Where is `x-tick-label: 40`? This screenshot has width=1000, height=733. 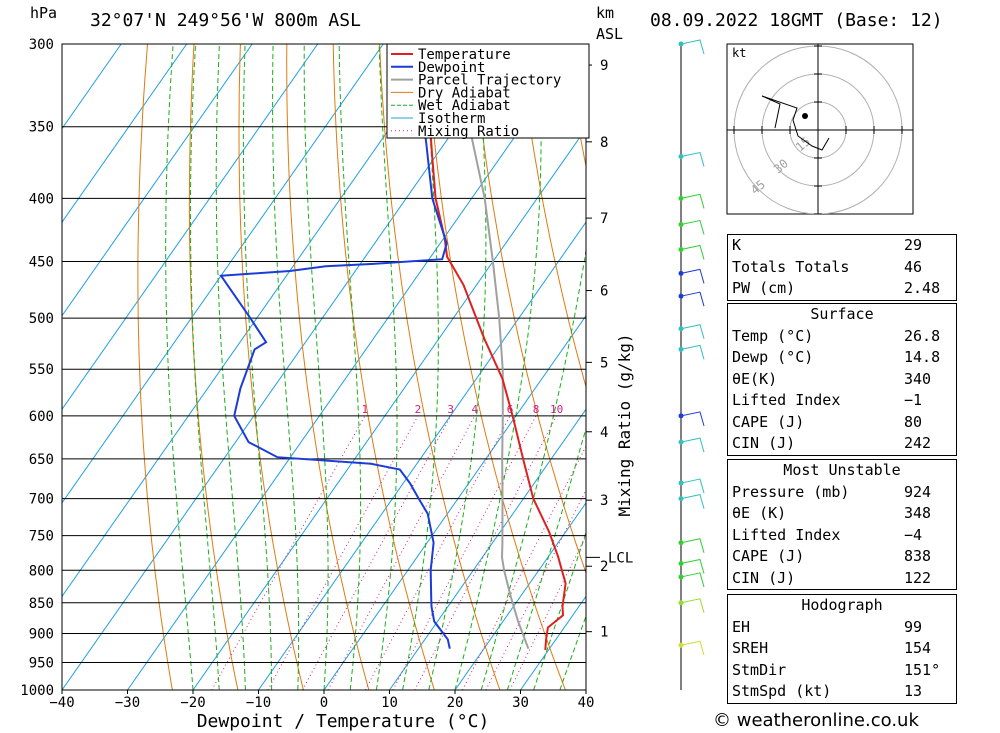 x-tick-label: 40 is located at coordinates (586, 703).